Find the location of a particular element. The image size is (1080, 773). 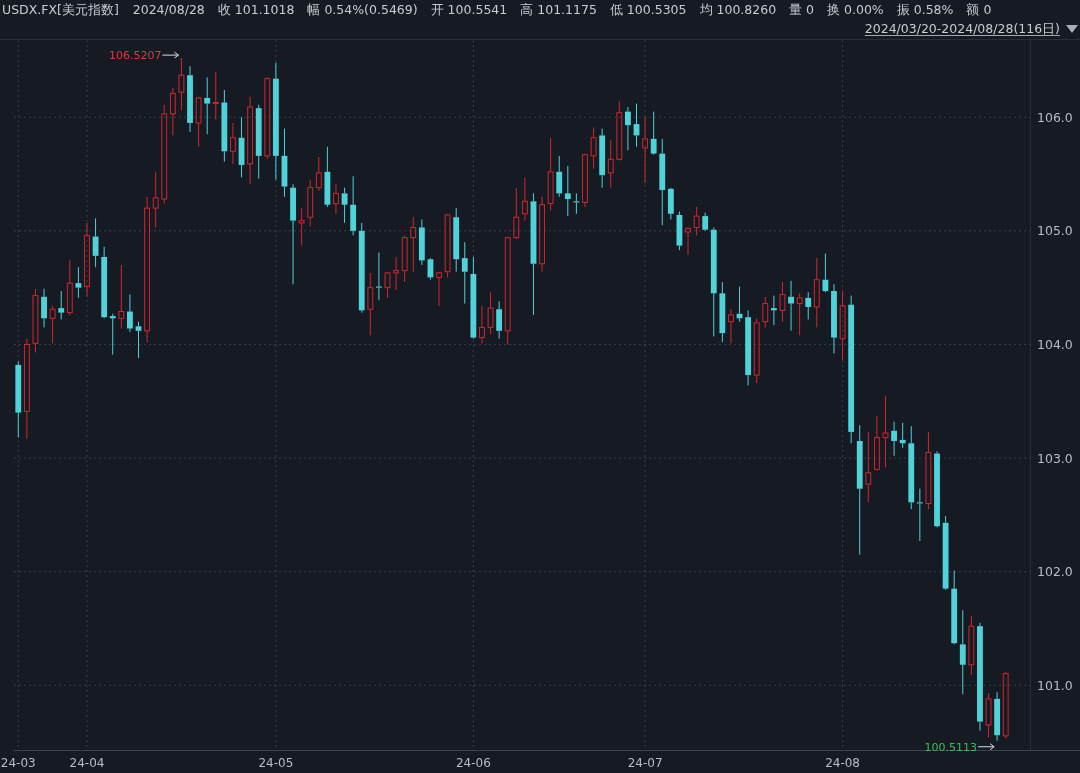

x-tick-label: 24-07 is located at coordinates (645, 763).